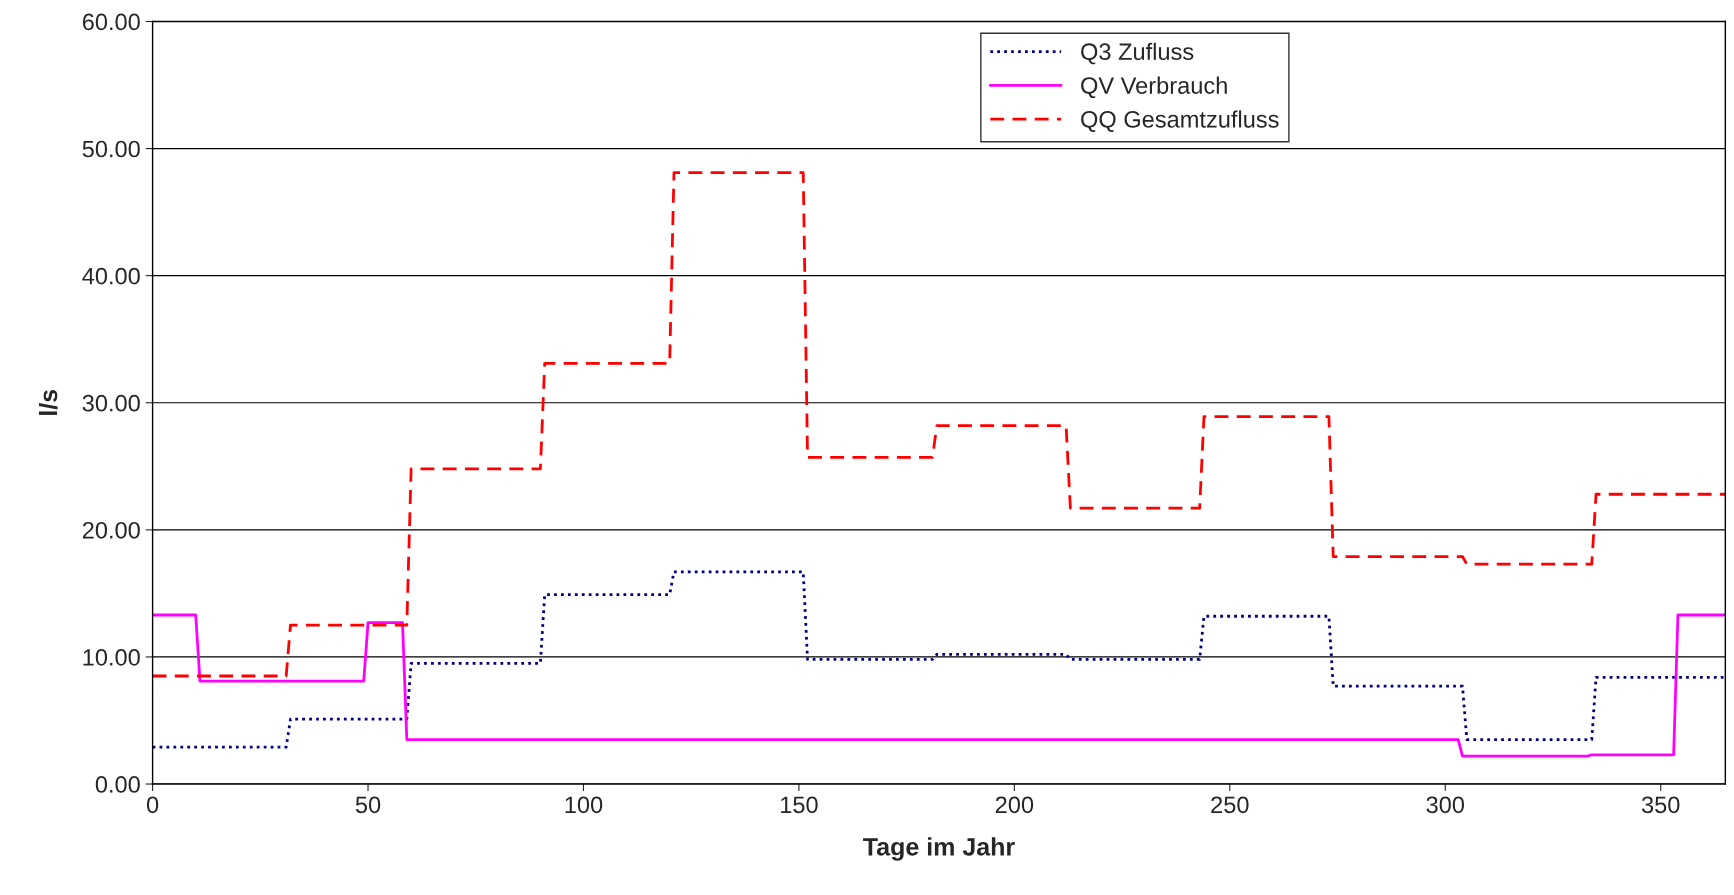 The height and width of the screenshot is (895, 1734). What do you see at coordinates (111, 403) in the screenshot?
I see `y-tick-label: 30.00` at bounding box center [111, 403].